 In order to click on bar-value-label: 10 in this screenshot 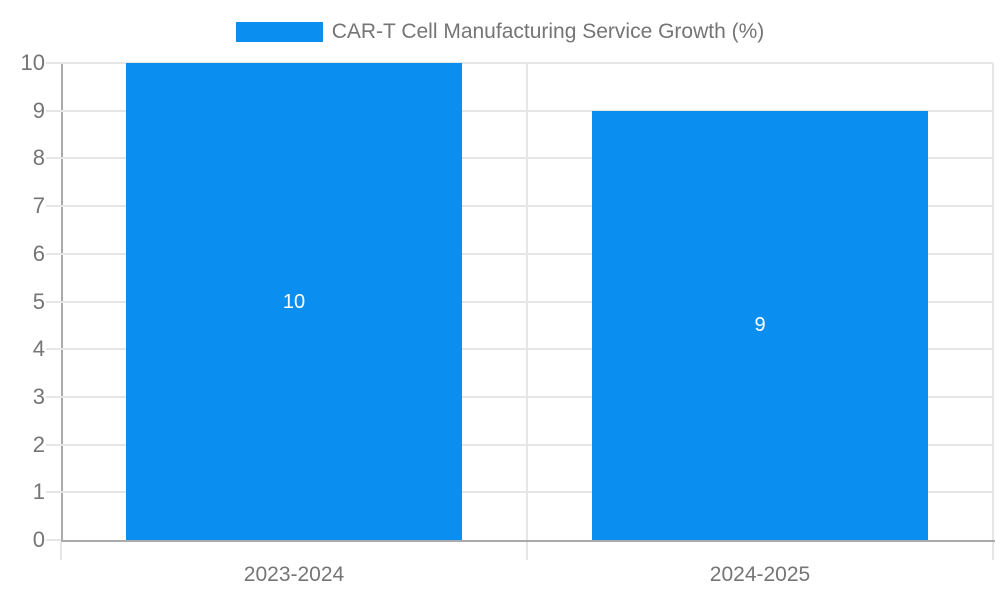, I will do `click(294, 301)`.